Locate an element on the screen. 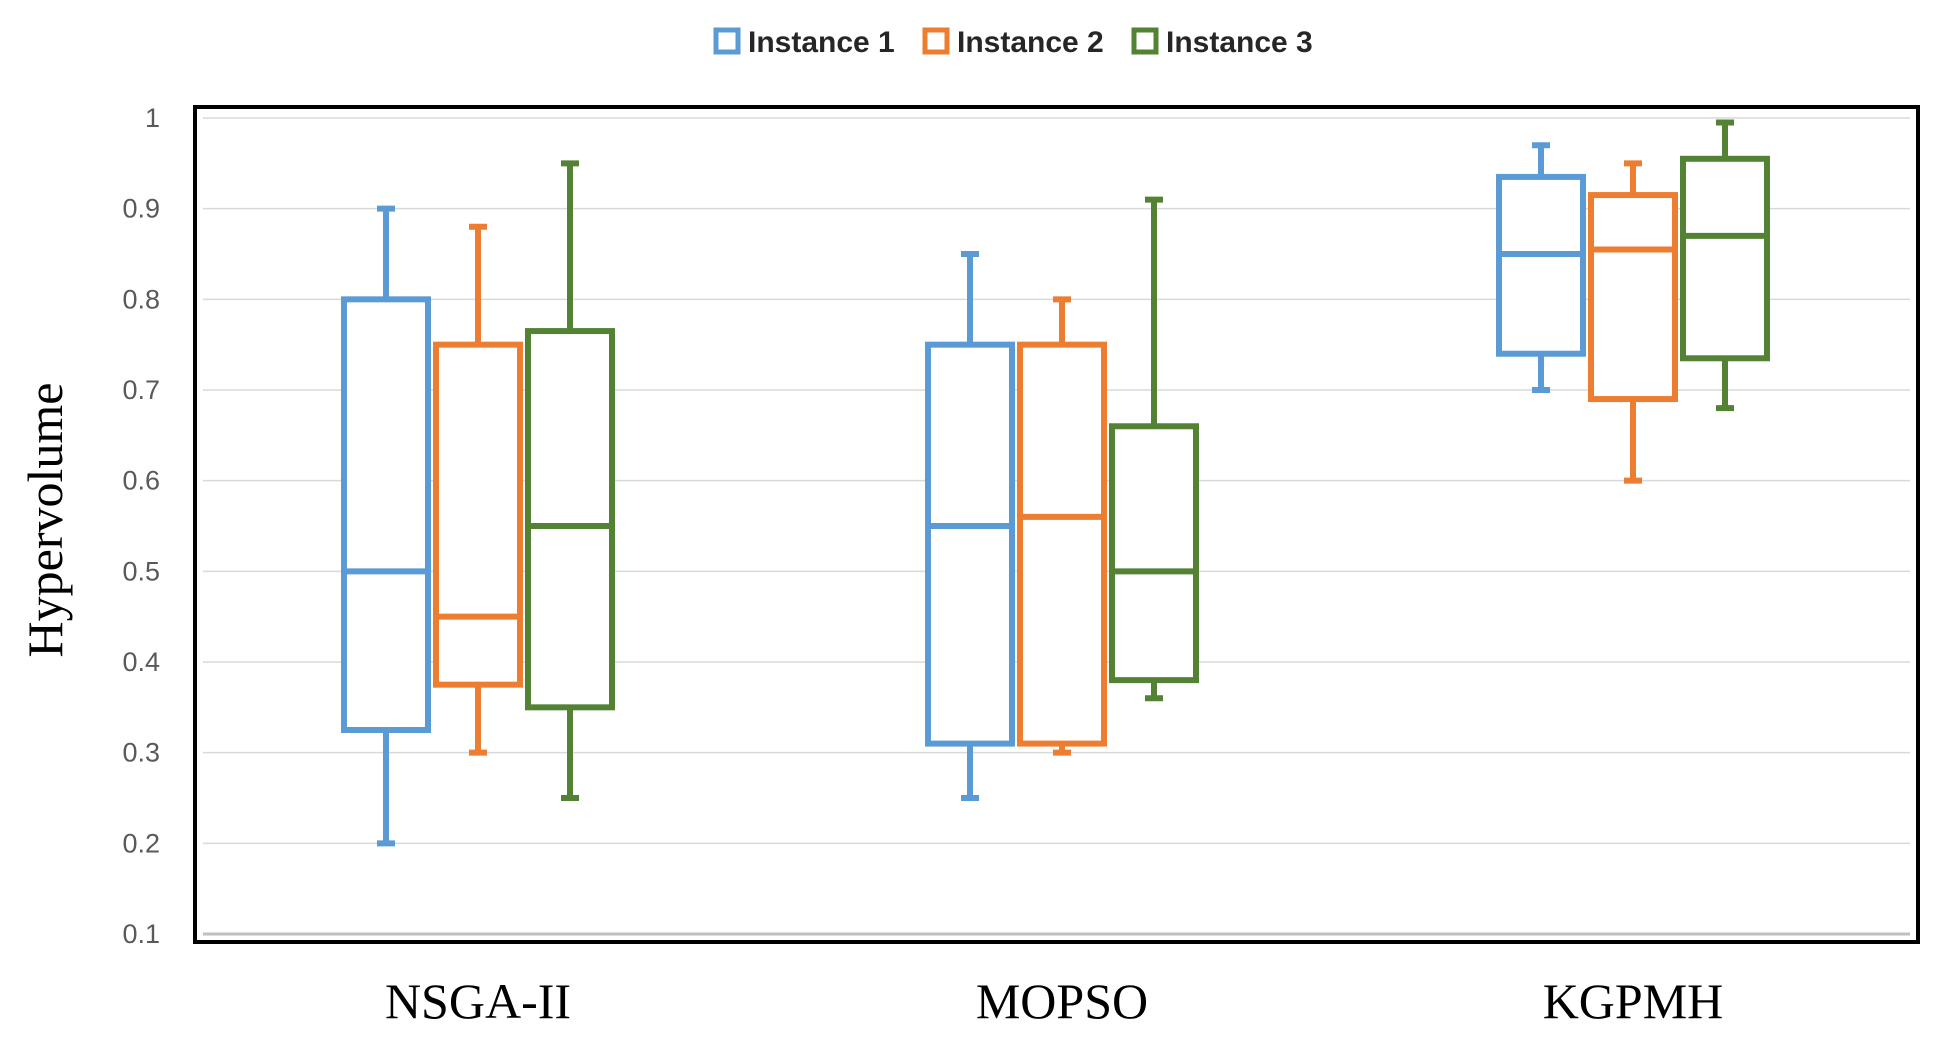 This screenshot has height=1048, width=1939. y-tick-label: 0.3 is located at coordinates (141, 753).